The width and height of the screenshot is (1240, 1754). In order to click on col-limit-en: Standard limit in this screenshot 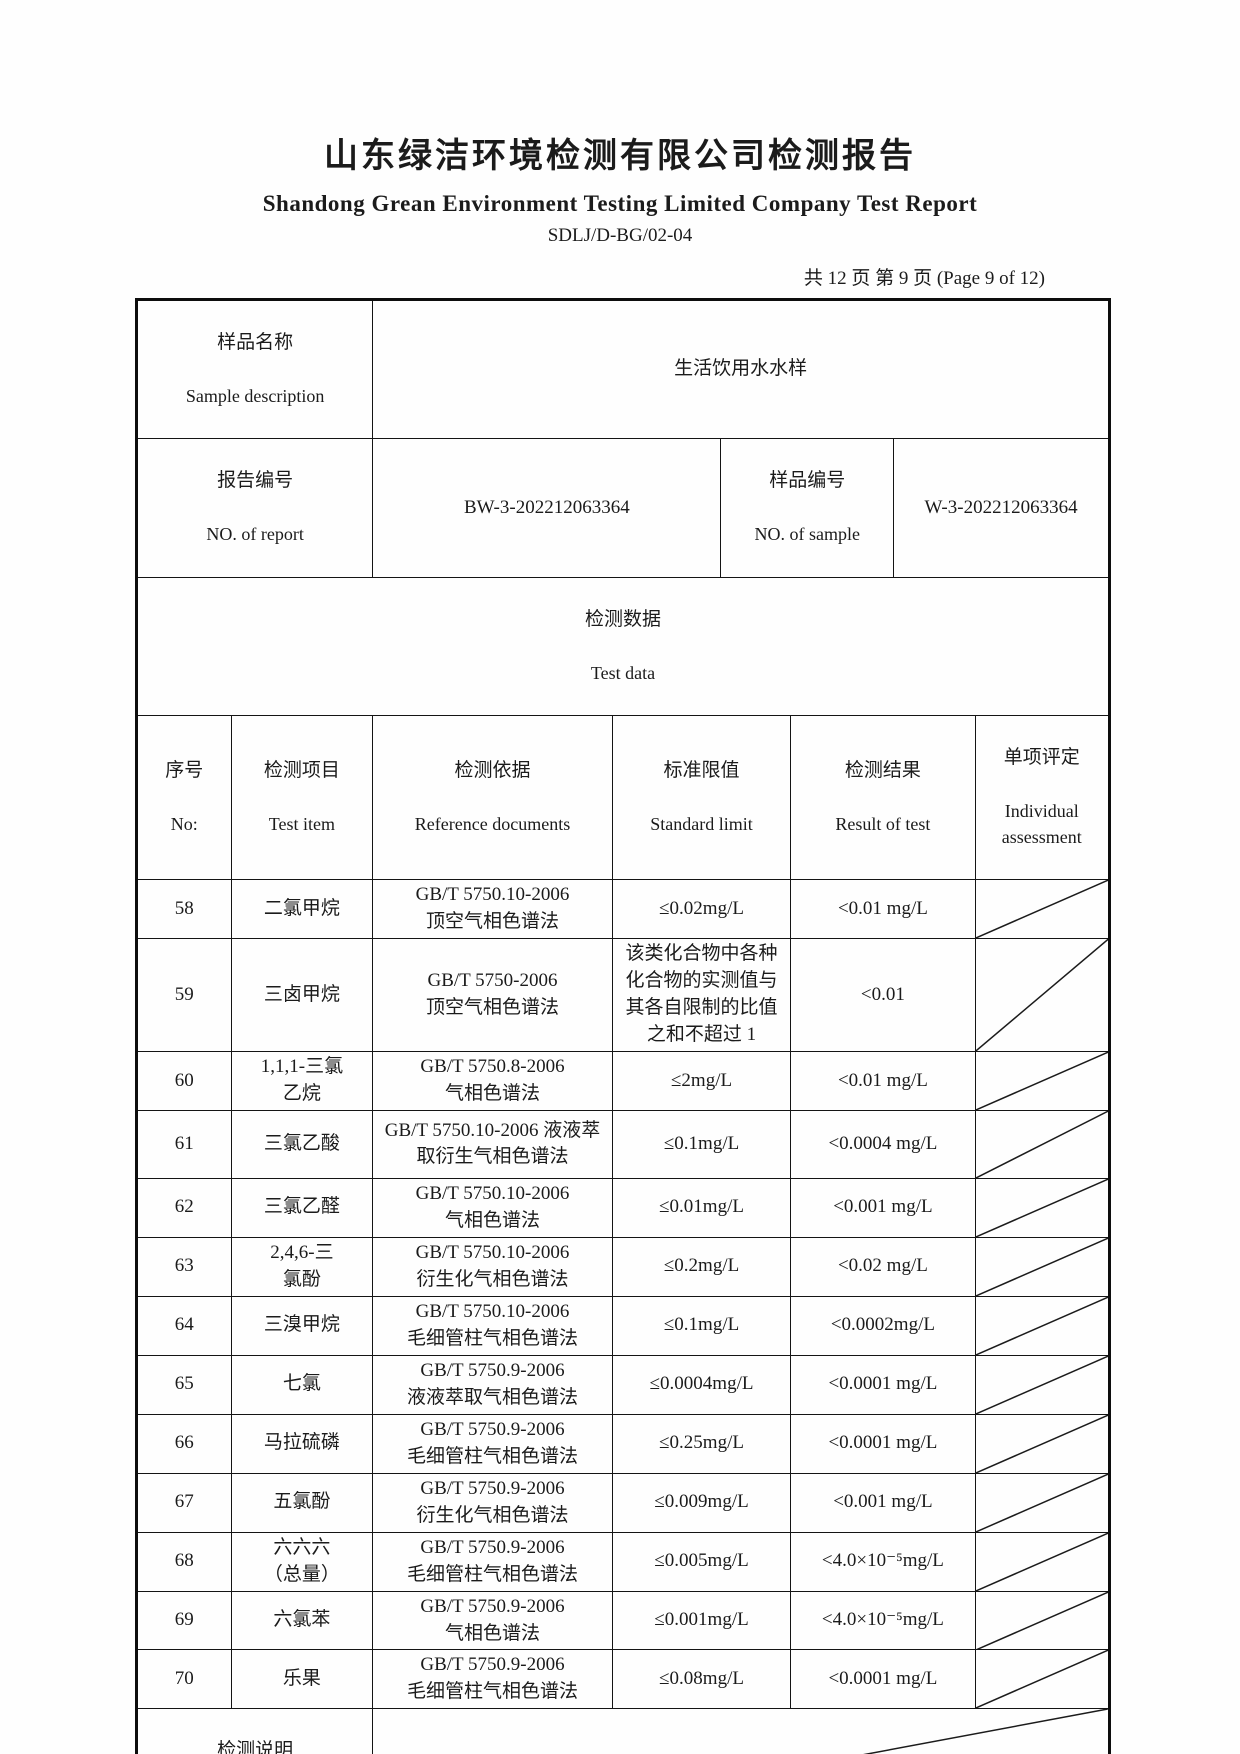, I will do `click(701, 823)`.